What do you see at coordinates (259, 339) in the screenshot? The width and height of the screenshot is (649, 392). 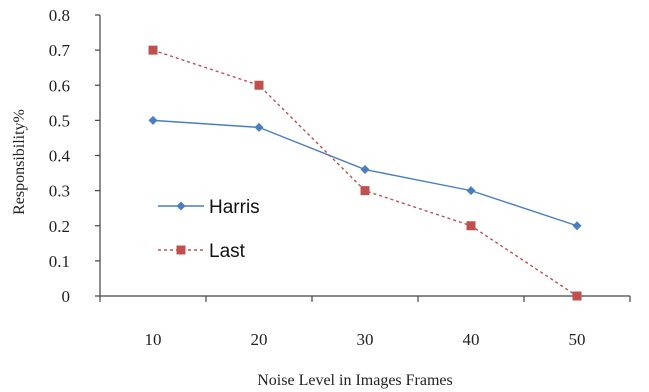 I see `x-tick-label: 20` at bounding box center [259, 339].